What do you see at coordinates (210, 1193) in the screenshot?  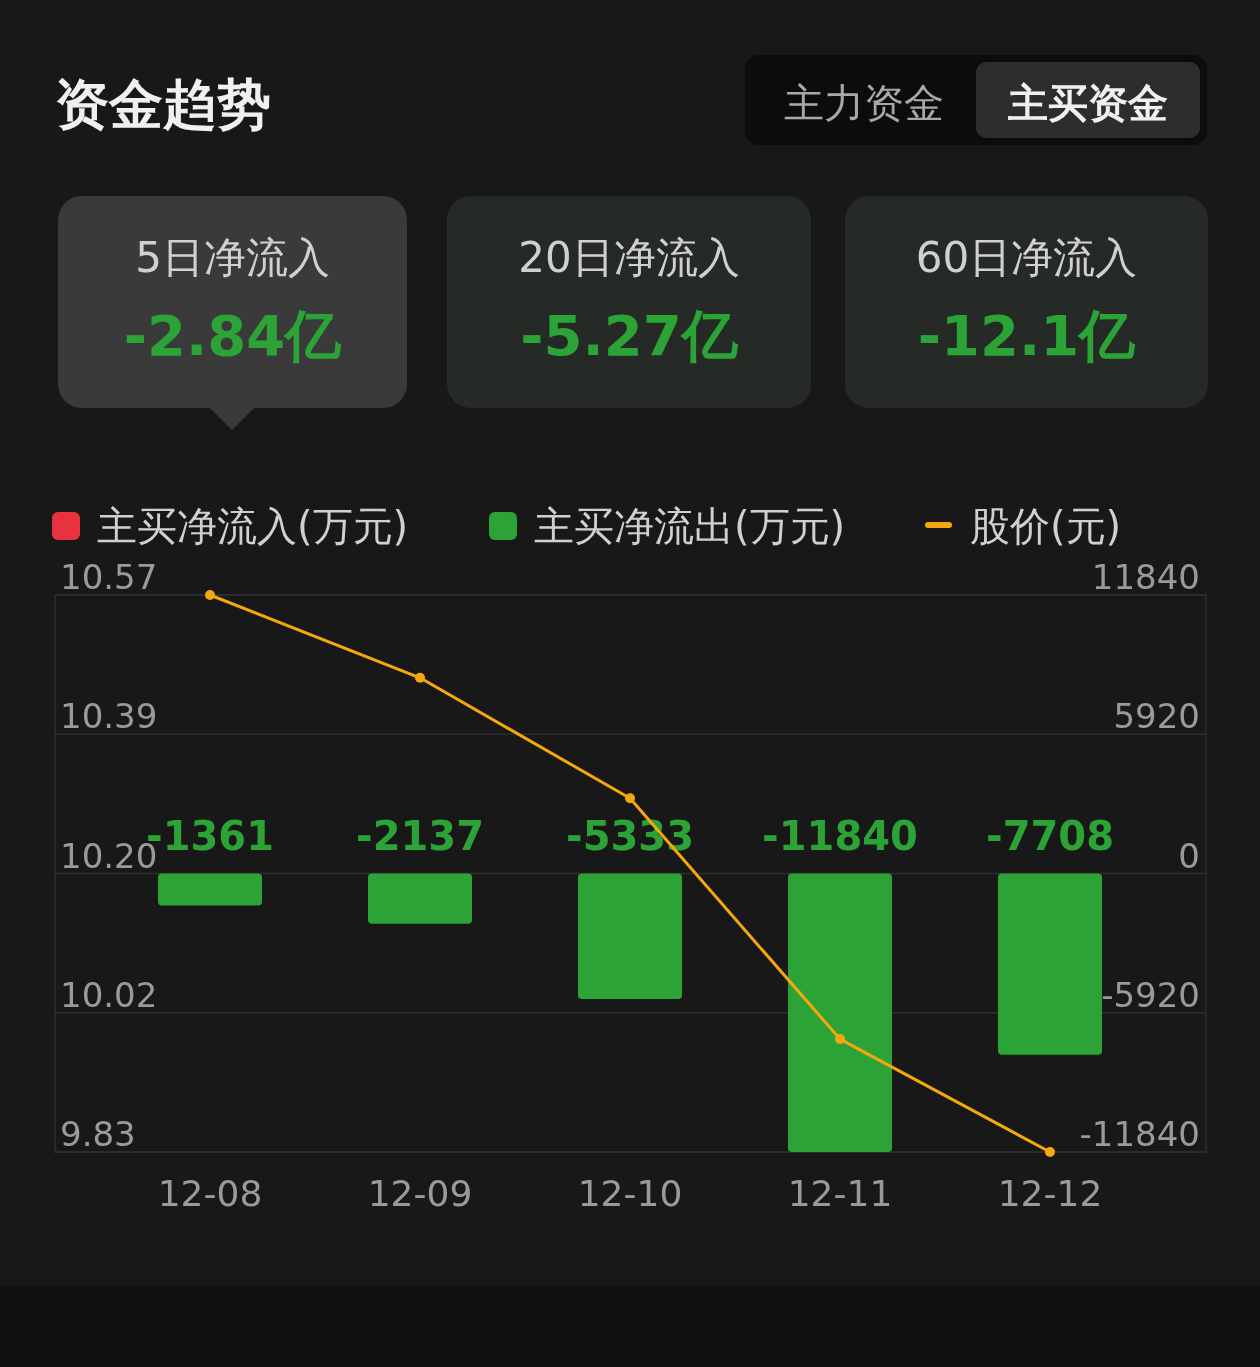 I see `x-tick-label: 12-08` at bounding box center [210, 1193].